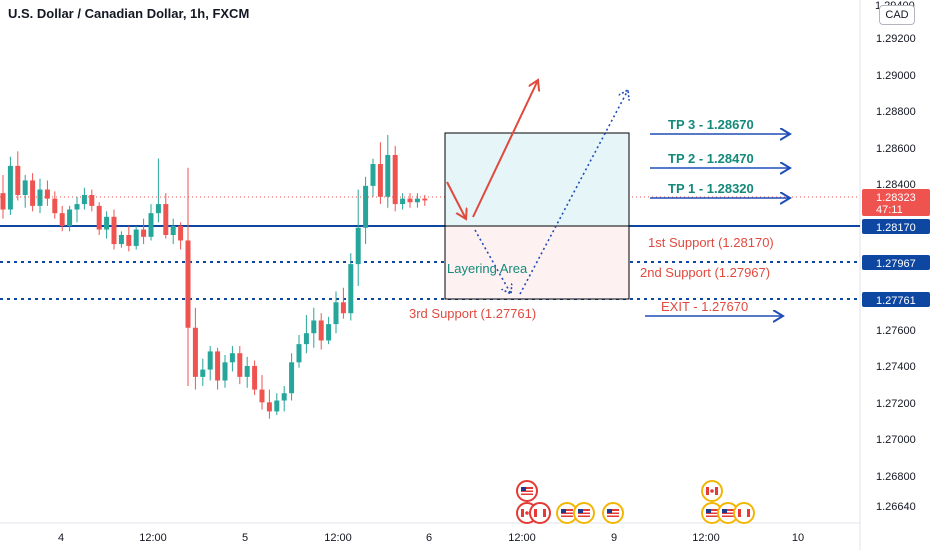 Image resolution: width=932 pixels, height=550 pixels. I want to click on exit-label: EXIT - 1.27670, so click(704, 306).